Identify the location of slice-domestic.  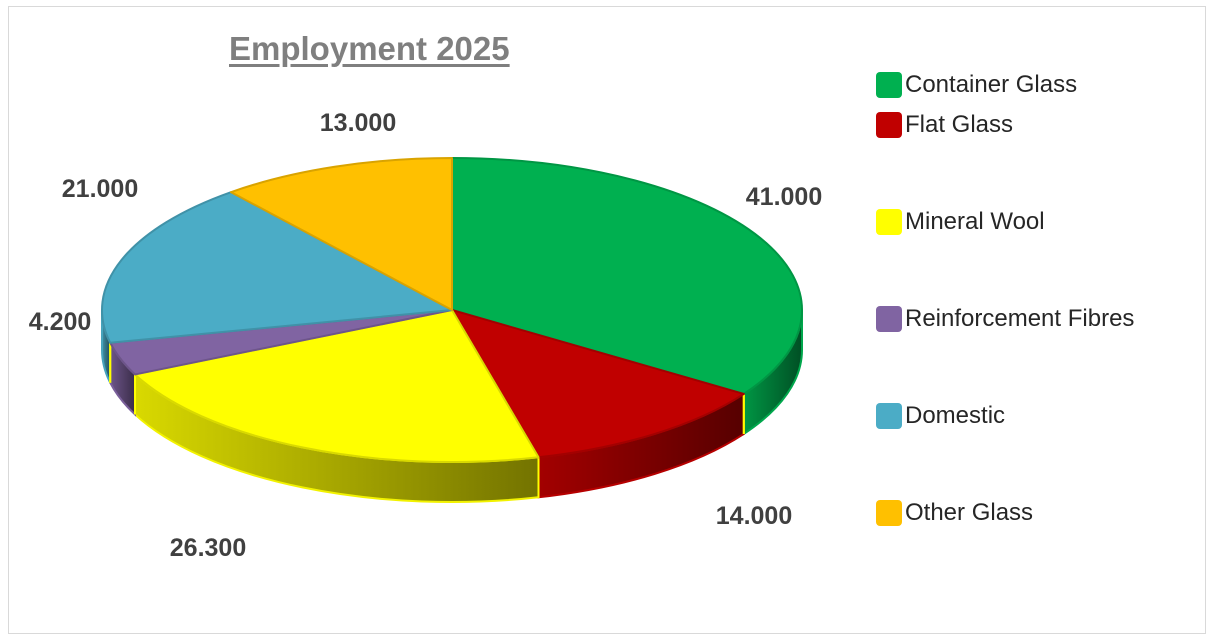
(277, 267).